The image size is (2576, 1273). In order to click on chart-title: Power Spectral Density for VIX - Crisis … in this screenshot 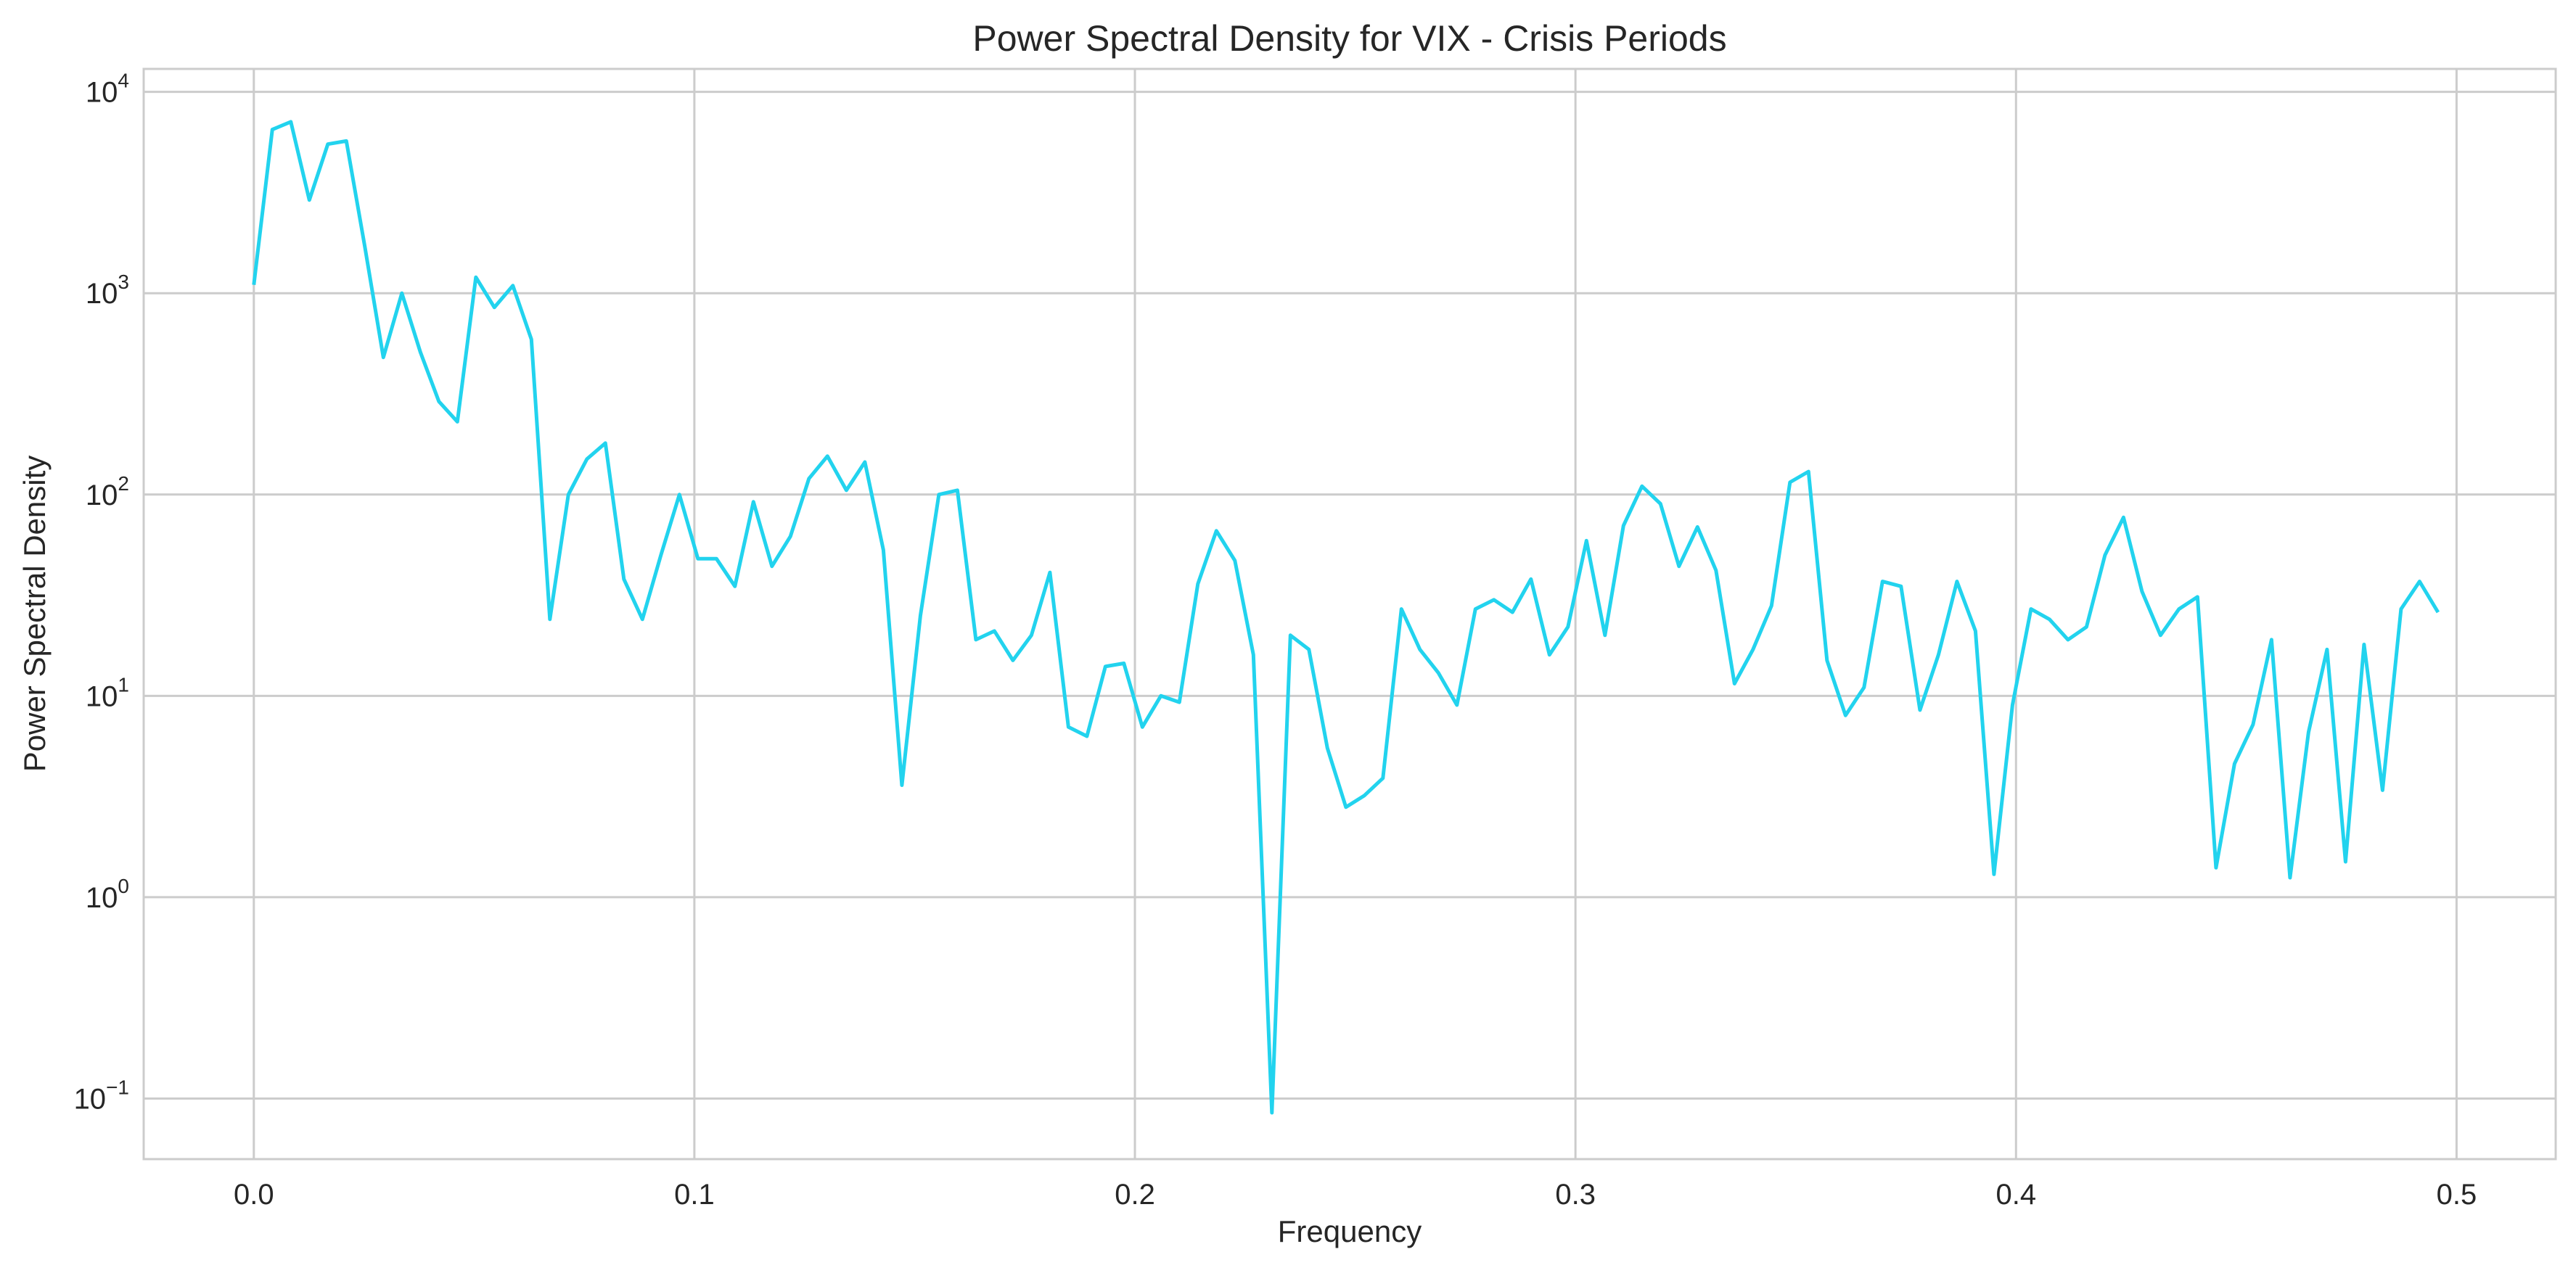, I will do `click(1349, 38)`.